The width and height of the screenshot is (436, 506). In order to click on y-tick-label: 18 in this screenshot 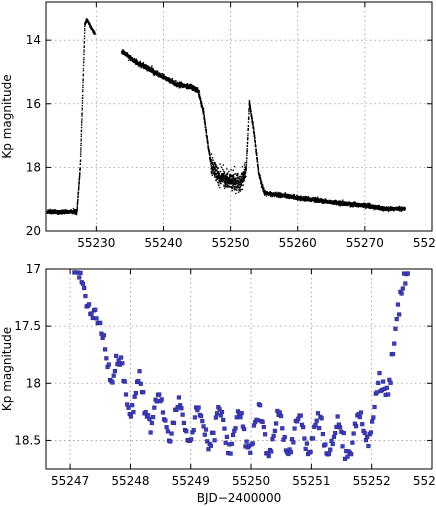, I will do `click(33, 167)`.